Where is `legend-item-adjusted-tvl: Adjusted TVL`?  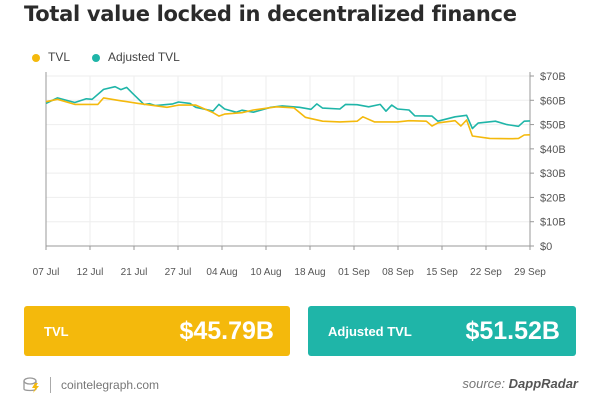 legend-item-adjusted-tvl: Adjusted TVL is located at coordinates (136, 57).